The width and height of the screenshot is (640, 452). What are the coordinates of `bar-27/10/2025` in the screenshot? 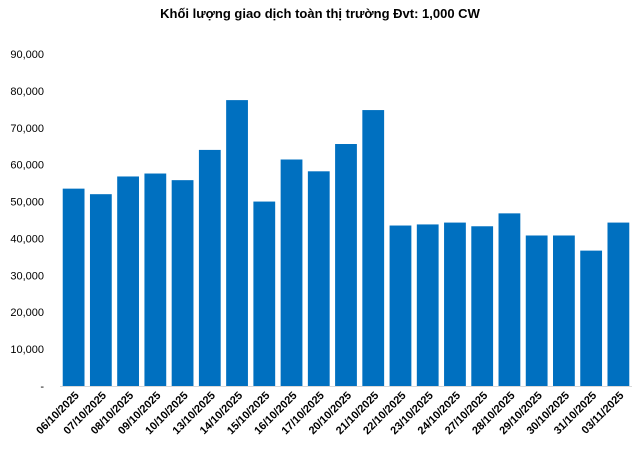 It's located at (482, 306).